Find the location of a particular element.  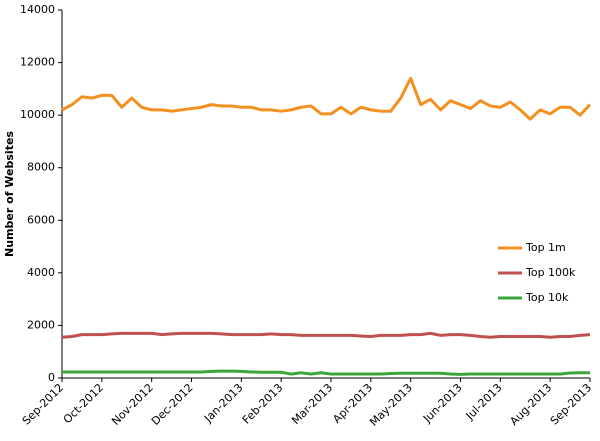

x-tick-label: Sep-2013 is located at coordinates (571, 404).